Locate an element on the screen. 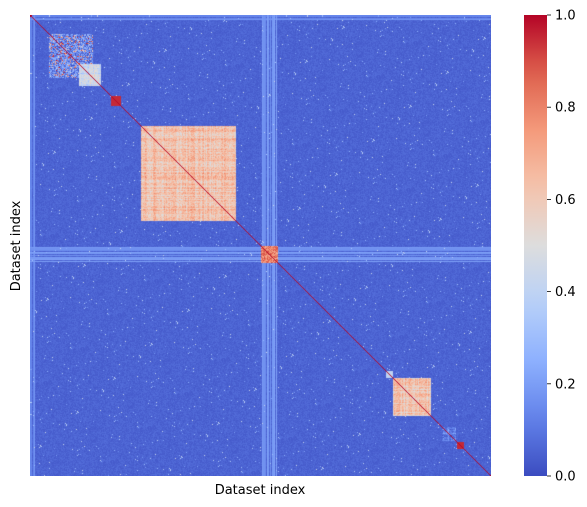 The height and width of the screenshot is (507, 587). colorbar-tick-label: 0.0 is located at coordinates (565, 477).